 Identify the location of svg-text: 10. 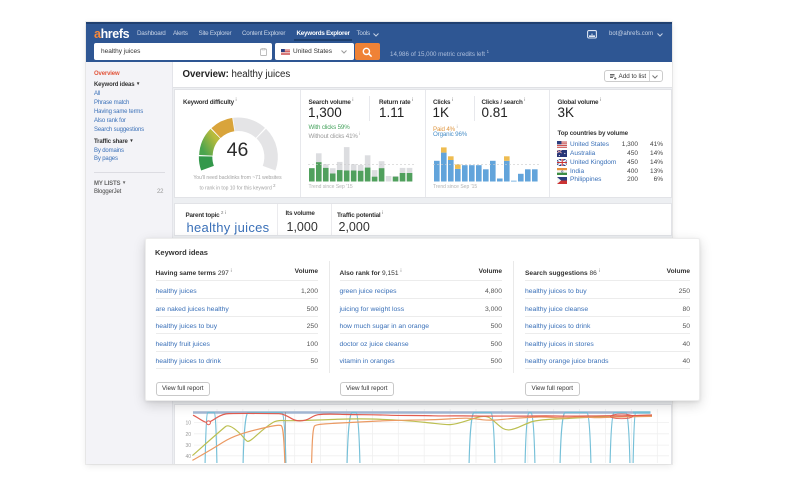
(188, 423).